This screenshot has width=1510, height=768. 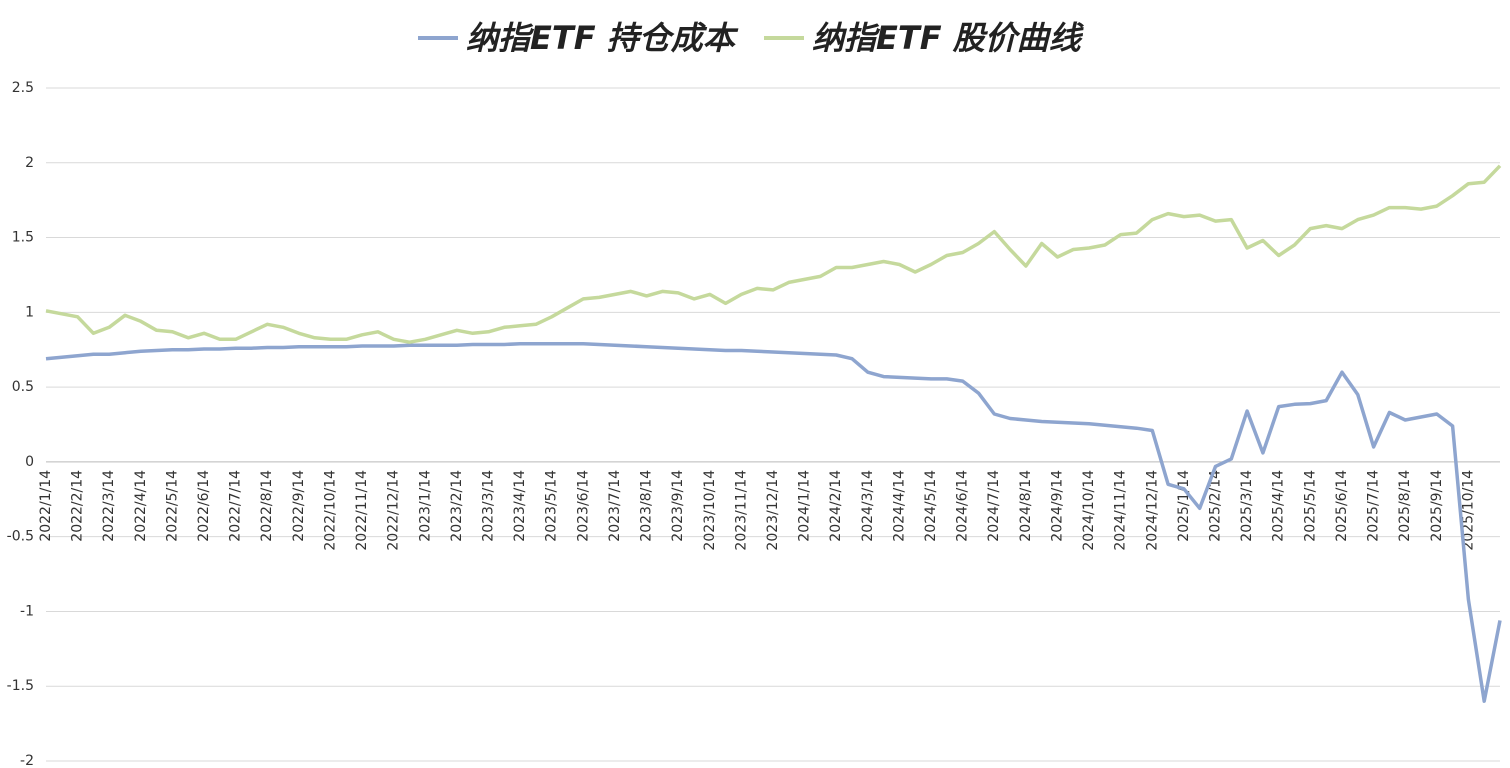 What do you see at coordinates (1089, 510) in the screenshot?
I see `x-tick-label: 2024/10/14` at bounding box center [1089, 510].